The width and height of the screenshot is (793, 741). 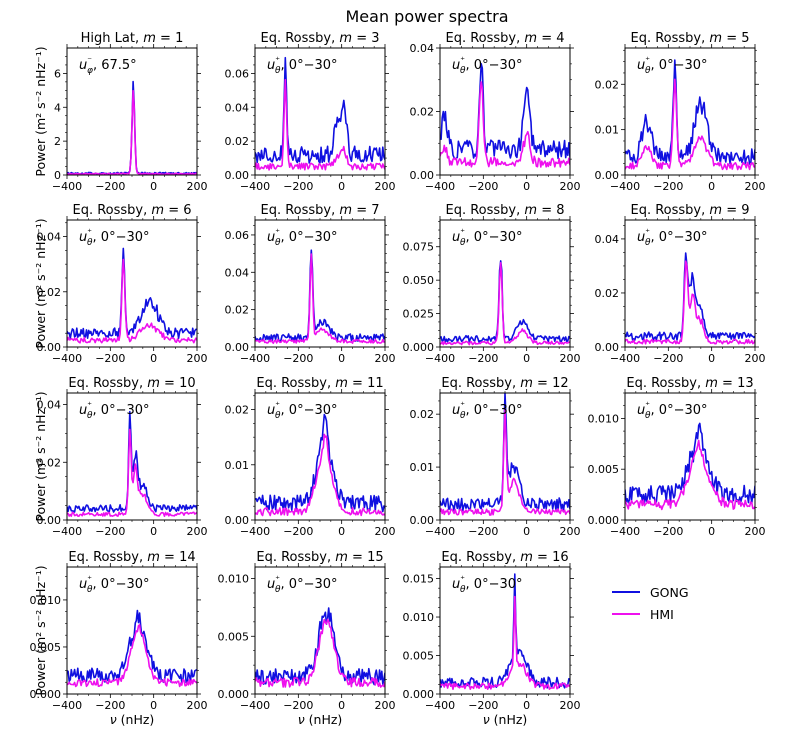 I want to click on x-axis-label: ν (nHz), so click(x=132, y=719).